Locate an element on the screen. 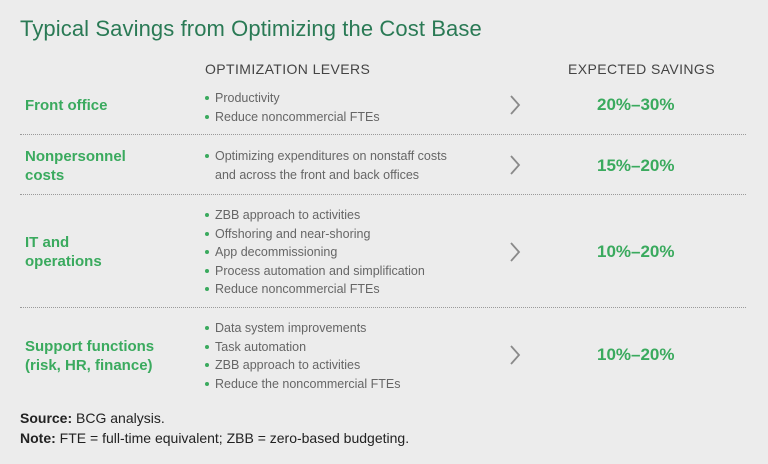 The width and height of the screenshot is (768, 464). row-label-line: costs is located at coordinates (45, 175).